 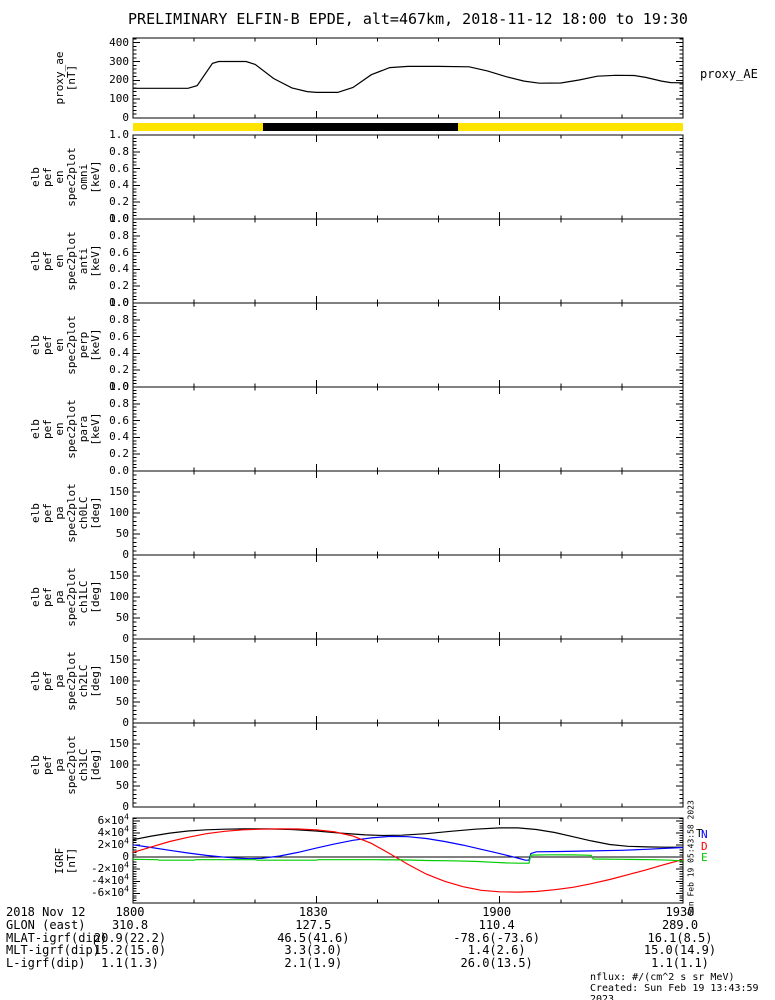 I want to click on y-axis-title-elb_pef_en_spec2plot_omni: elb pef en spec2plot omni [keV], so click(x=65, y=177).